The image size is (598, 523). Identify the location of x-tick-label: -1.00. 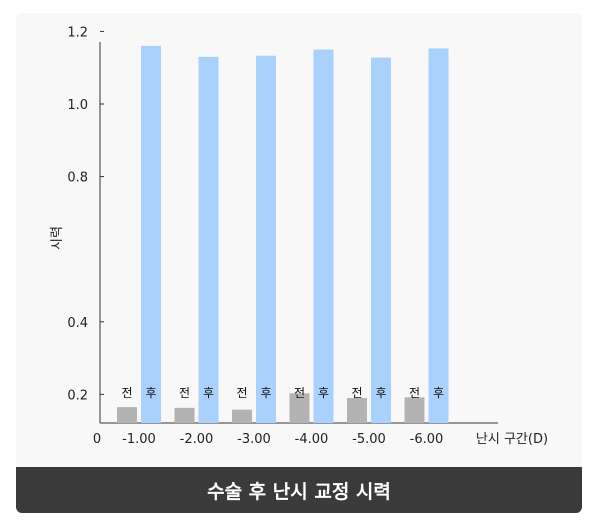
(139, 439).